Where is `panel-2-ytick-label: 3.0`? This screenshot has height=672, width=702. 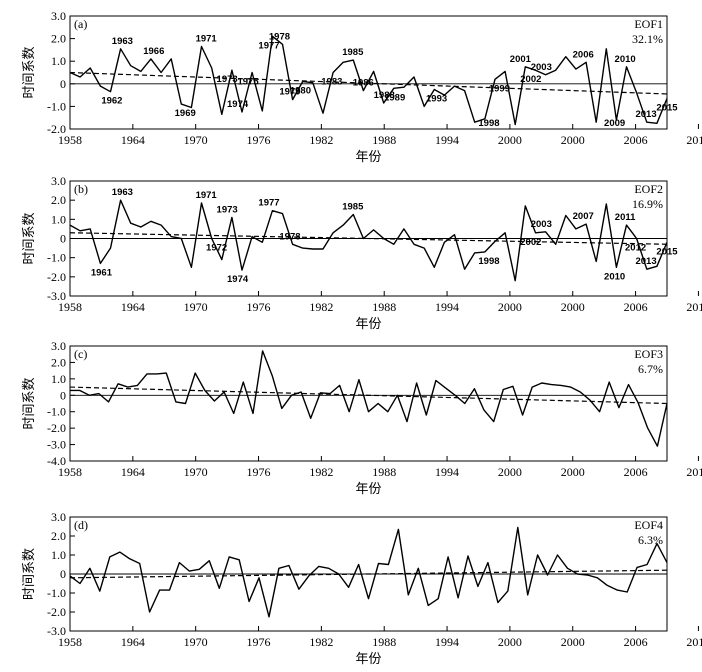
panel-2-ytick-label: 3.0 is located at coordinates (58, 181).